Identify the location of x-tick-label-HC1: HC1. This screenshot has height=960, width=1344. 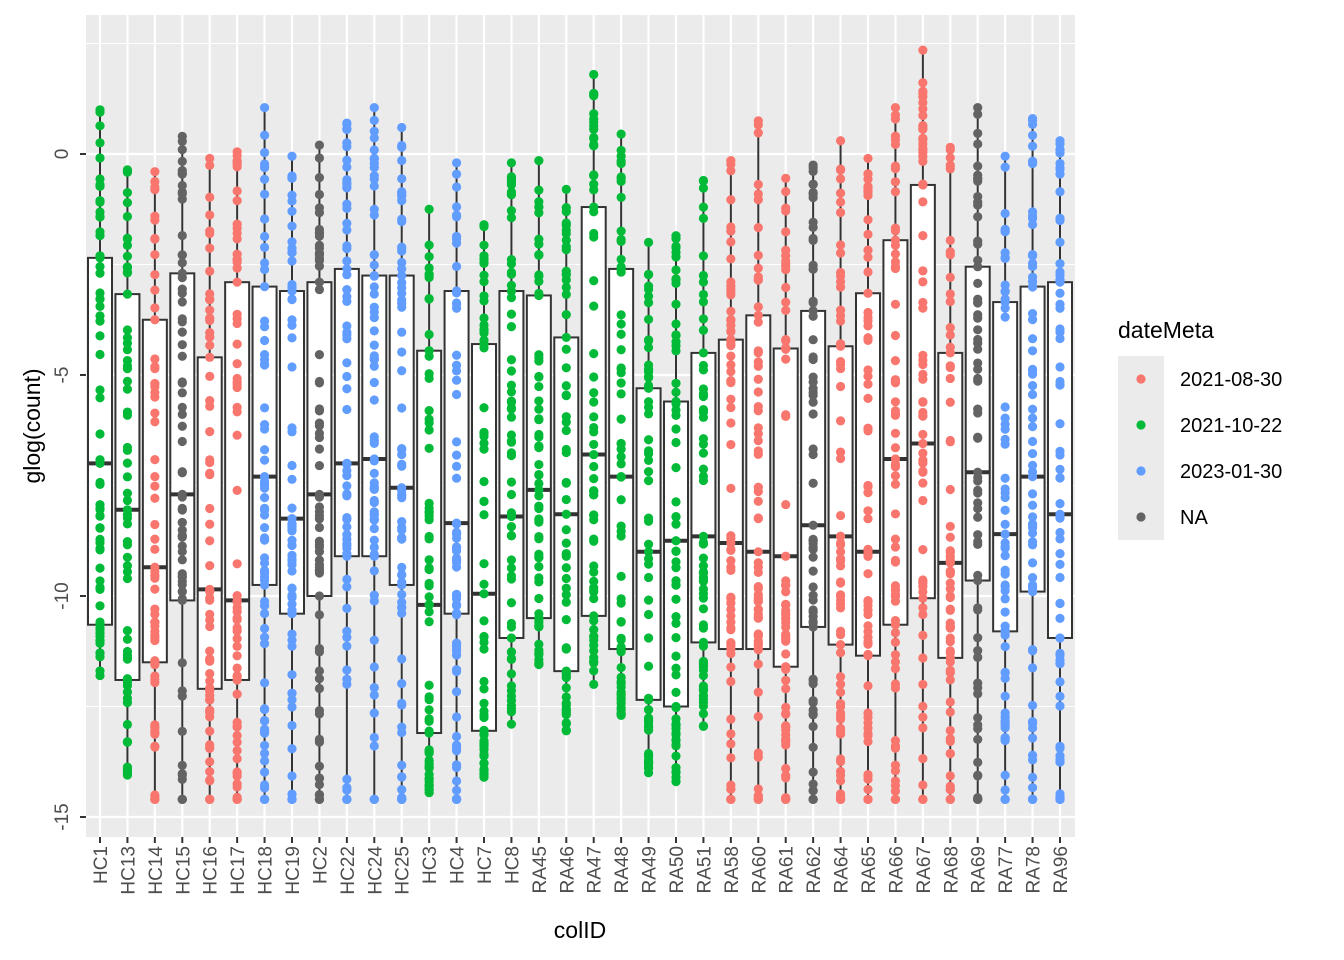
(101, 865).